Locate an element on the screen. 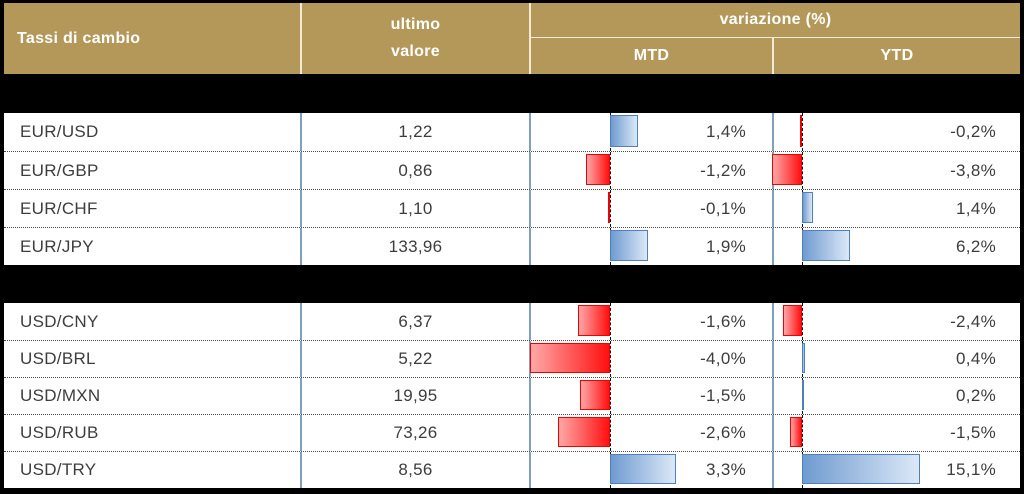 The height and width of the screenshot is (494, 1024). col-header-variazione-group: variazione (%) MTD YTD is located at coordinates (774, 38).